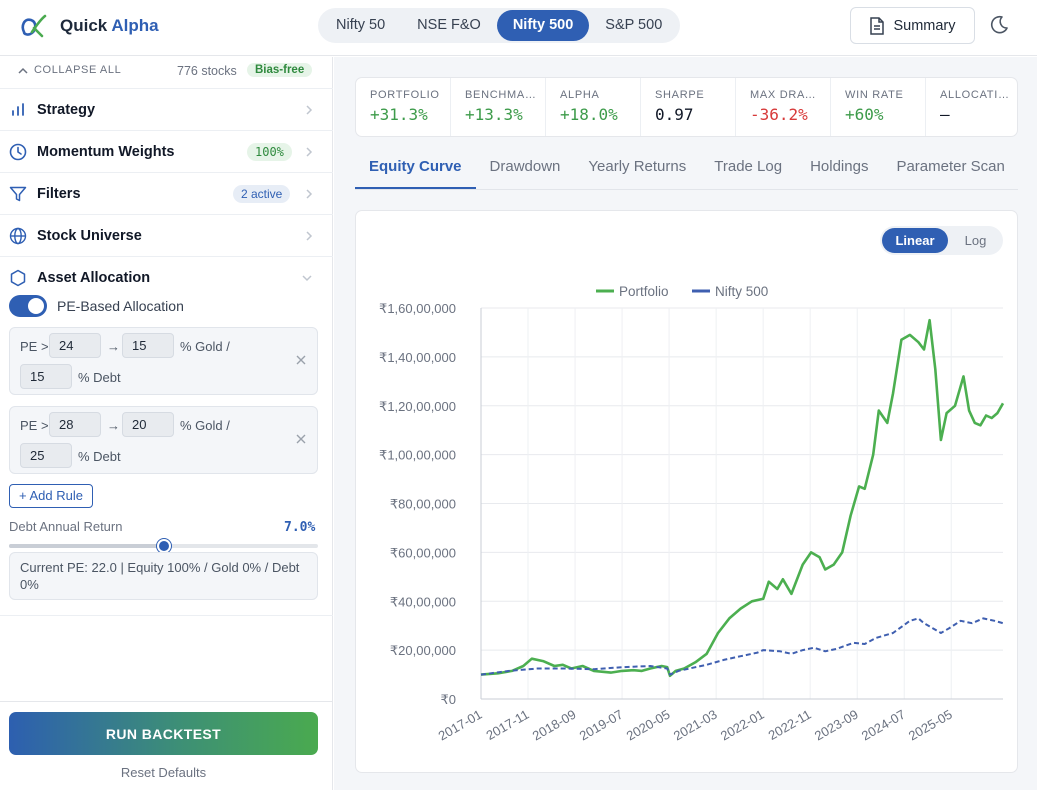 The width and height of the screenshot is (1037, 790). What do you see at coordinates (89, 235) in the screenshot?
I see `section-universe-title: Stock Universe` at bounding box center [89, 235].